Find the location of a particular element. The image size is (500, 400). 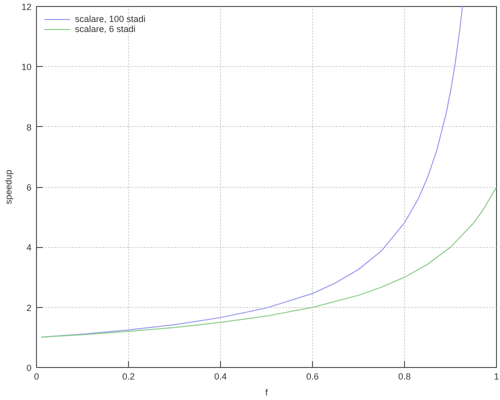

y-tick-label: 4 is located at coordinates (29, 247).